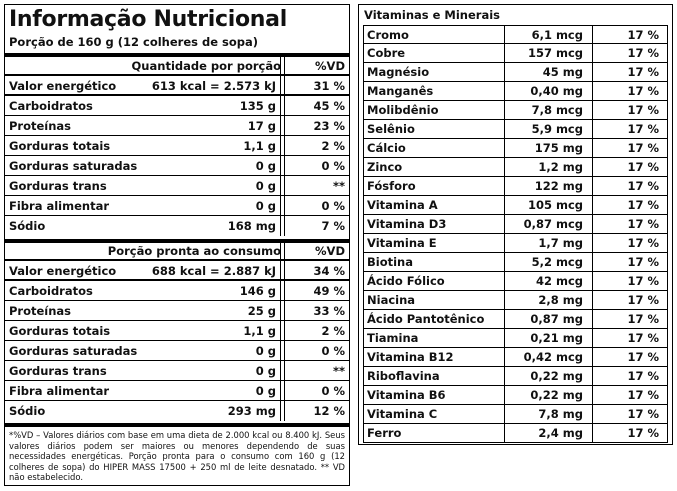  I want to click on nutrient-daily-value: 2 %, so click(333, 331).